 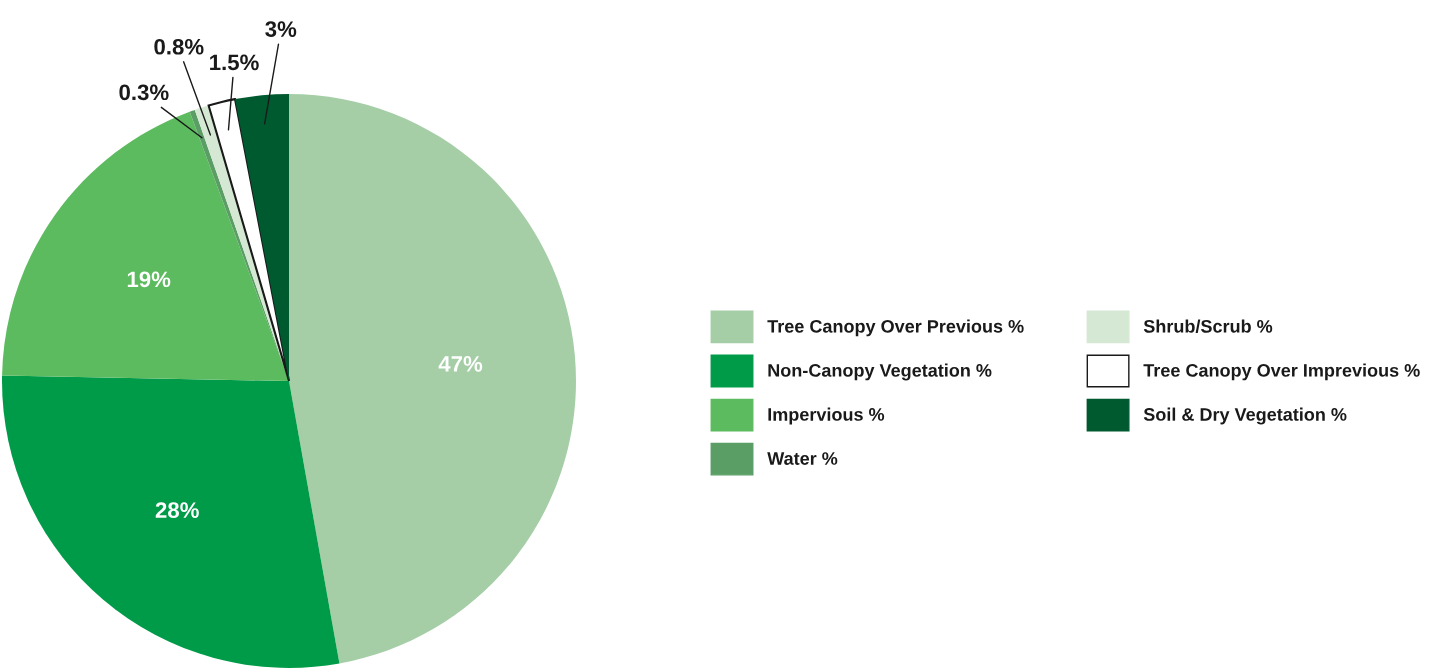 I want to click on legend-label: Impervious %, so click(x=826, y=416).